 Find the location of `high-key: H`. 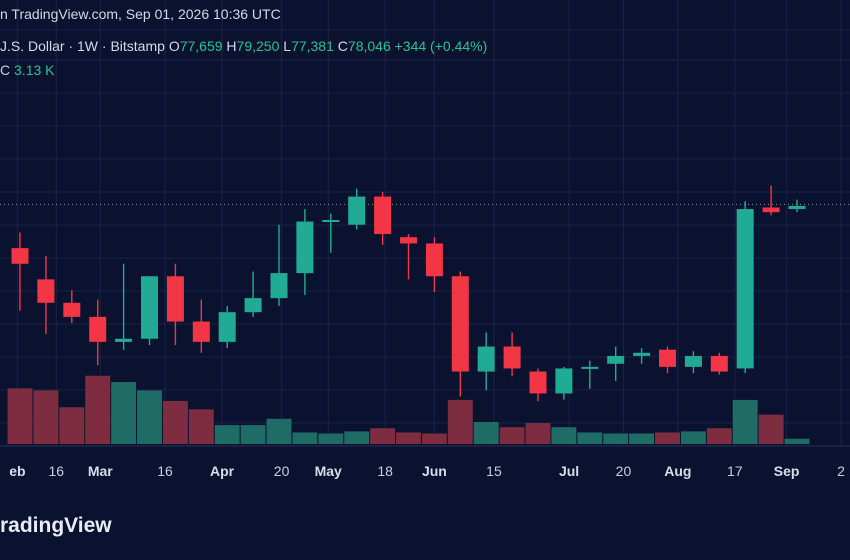

high-key: H is located at coordinates (231, 46).